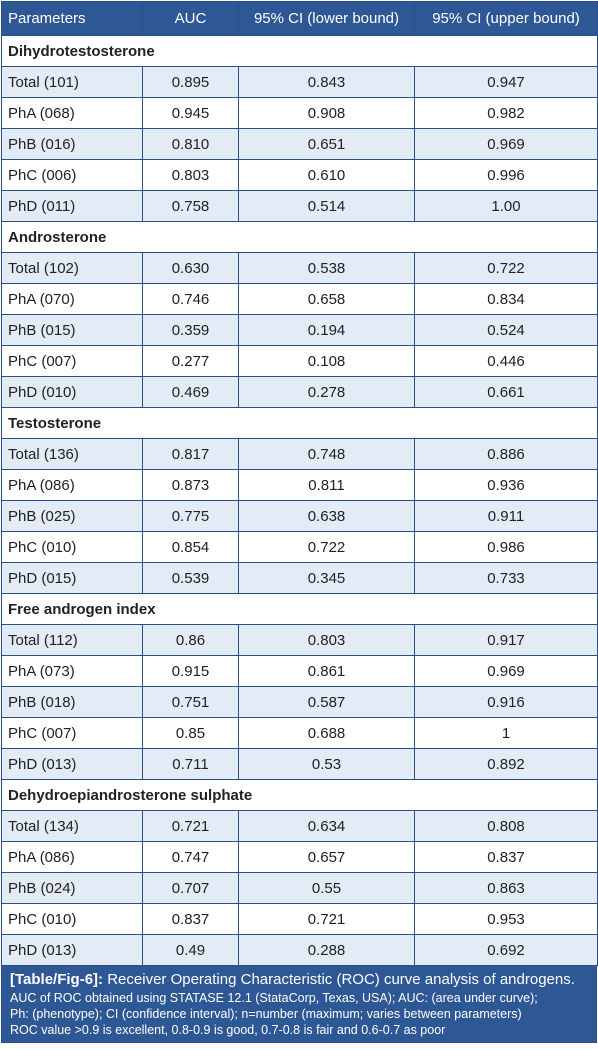 The image size is (598, 1050). Describe the element at coordinates (506, 485) in the screenshot. I see `cell-ci-upper: 0.936` at that location.